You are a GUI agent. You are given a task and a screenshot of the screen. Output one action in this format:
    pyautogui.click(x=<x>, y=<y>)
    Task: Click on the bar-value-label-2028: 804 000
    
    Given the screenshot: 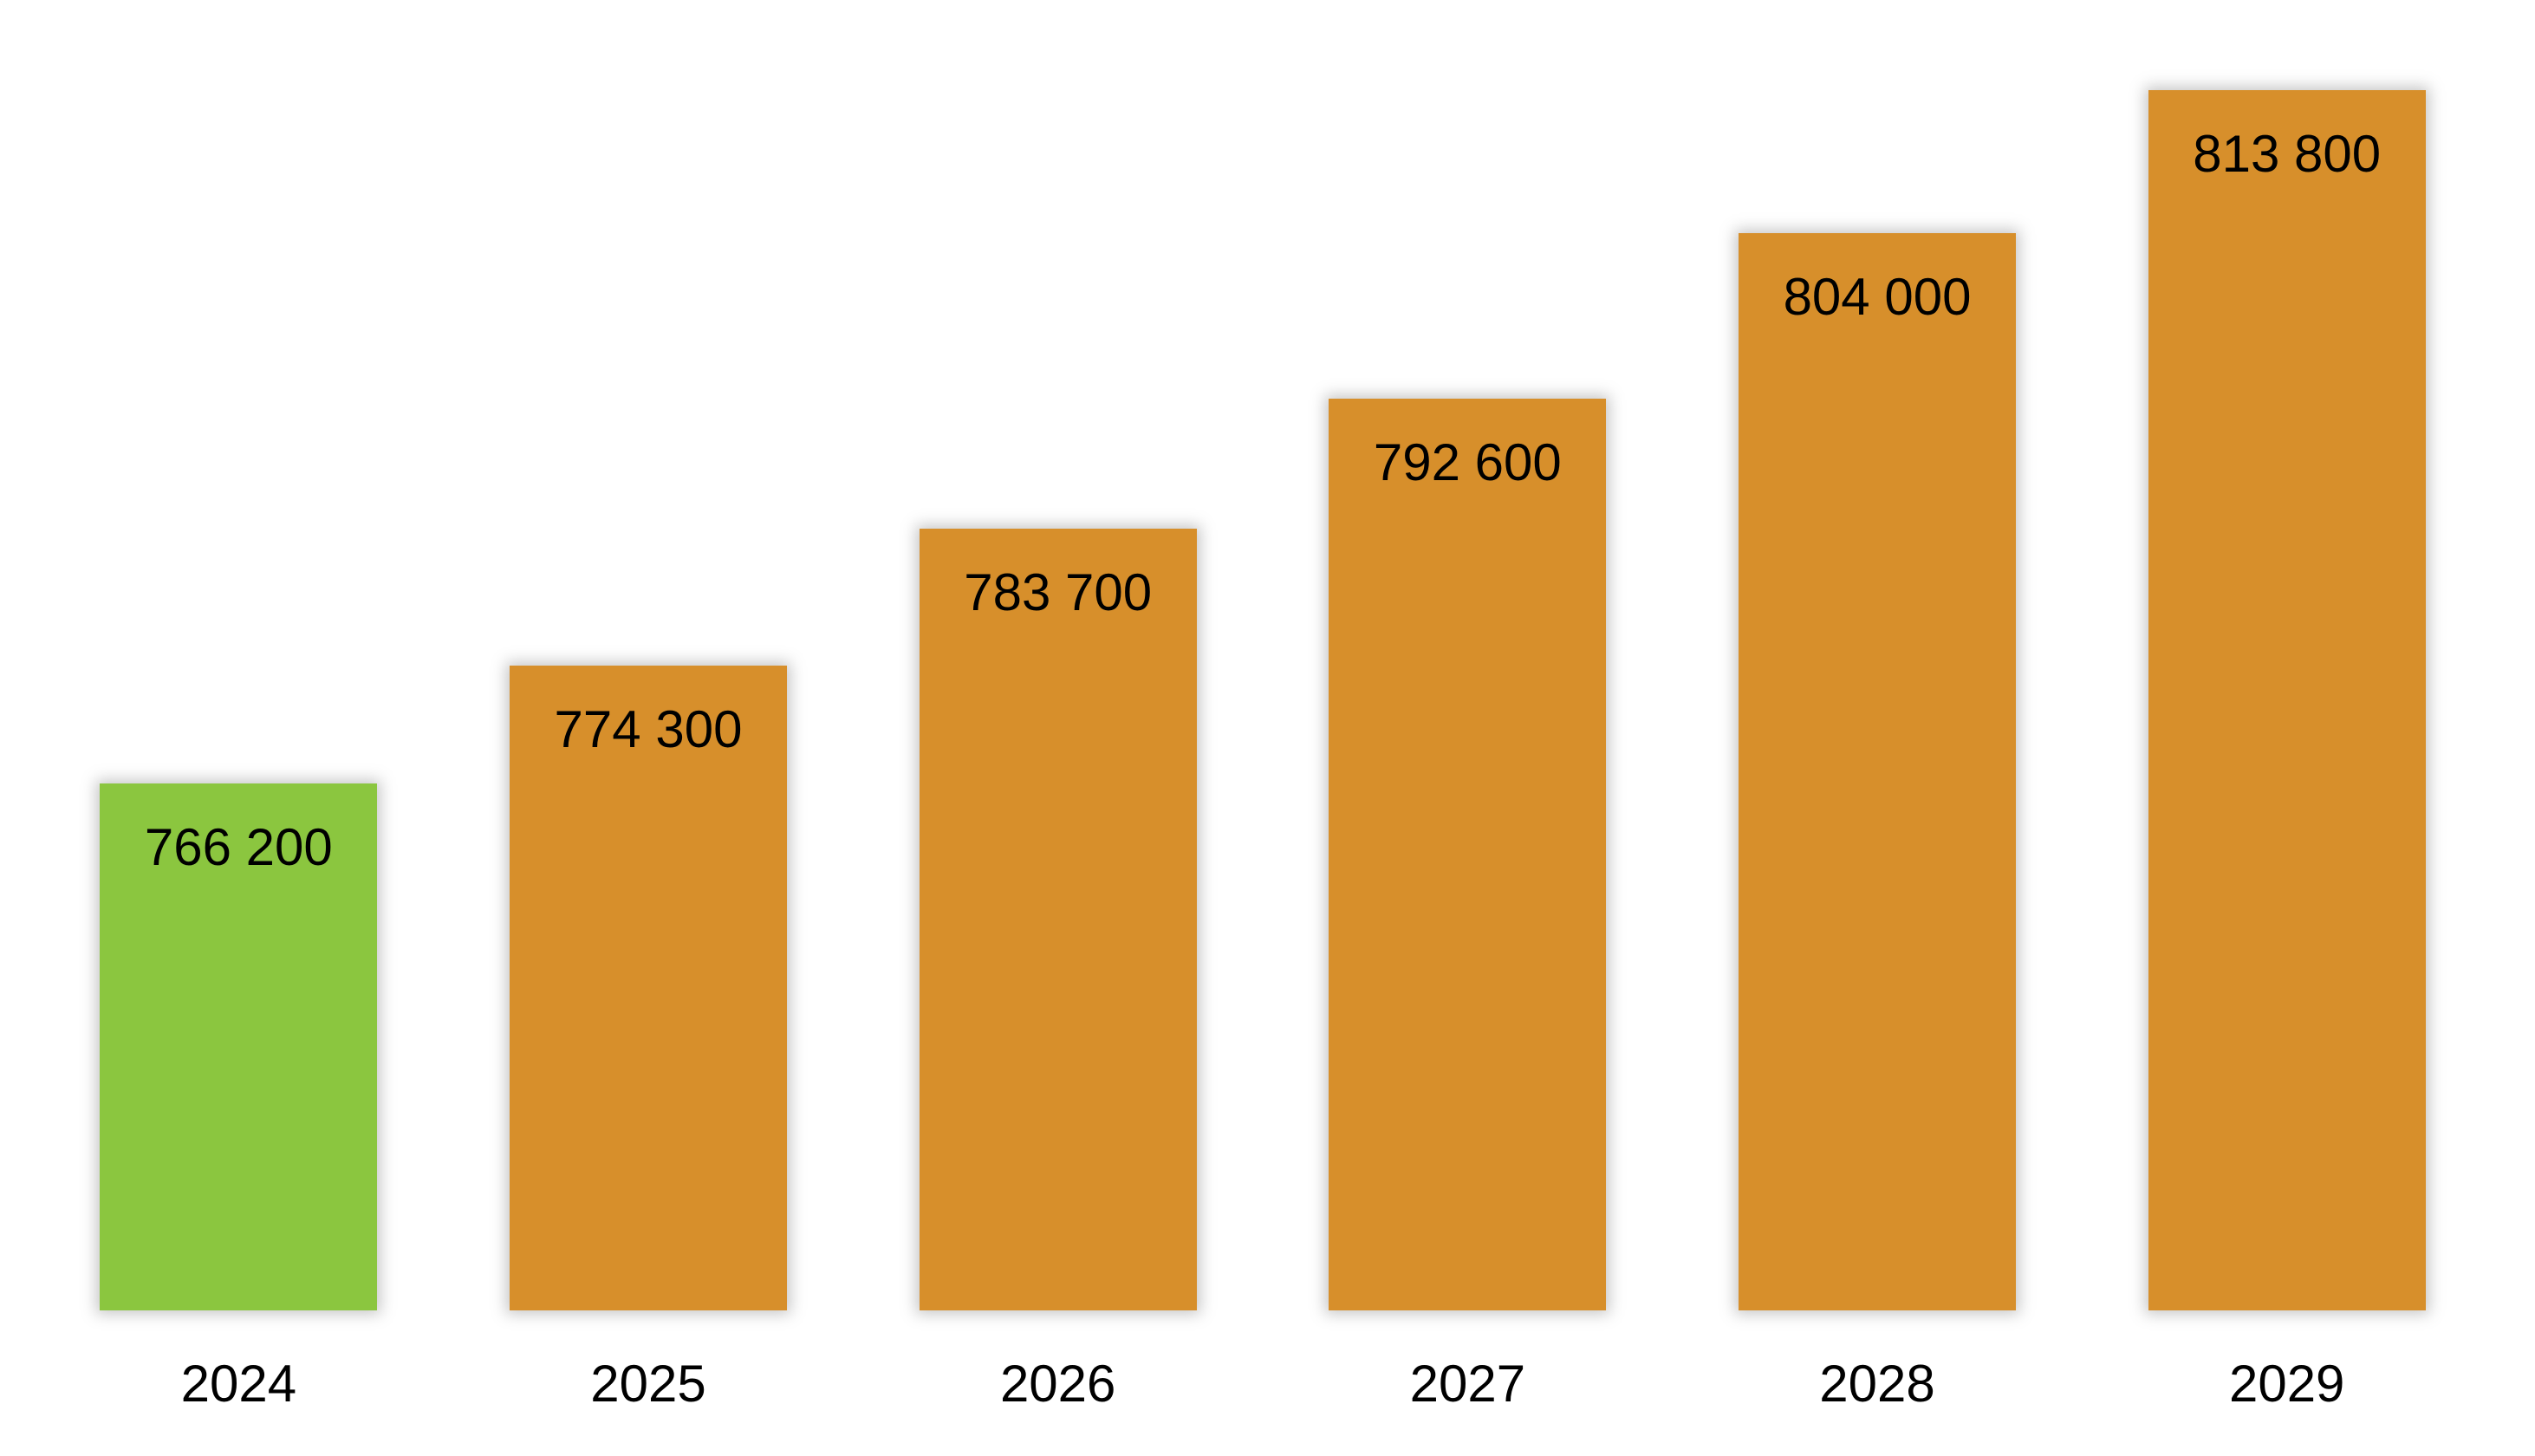 What is the action you would take?
    pyautogui.click(x=1877, y=296)
    